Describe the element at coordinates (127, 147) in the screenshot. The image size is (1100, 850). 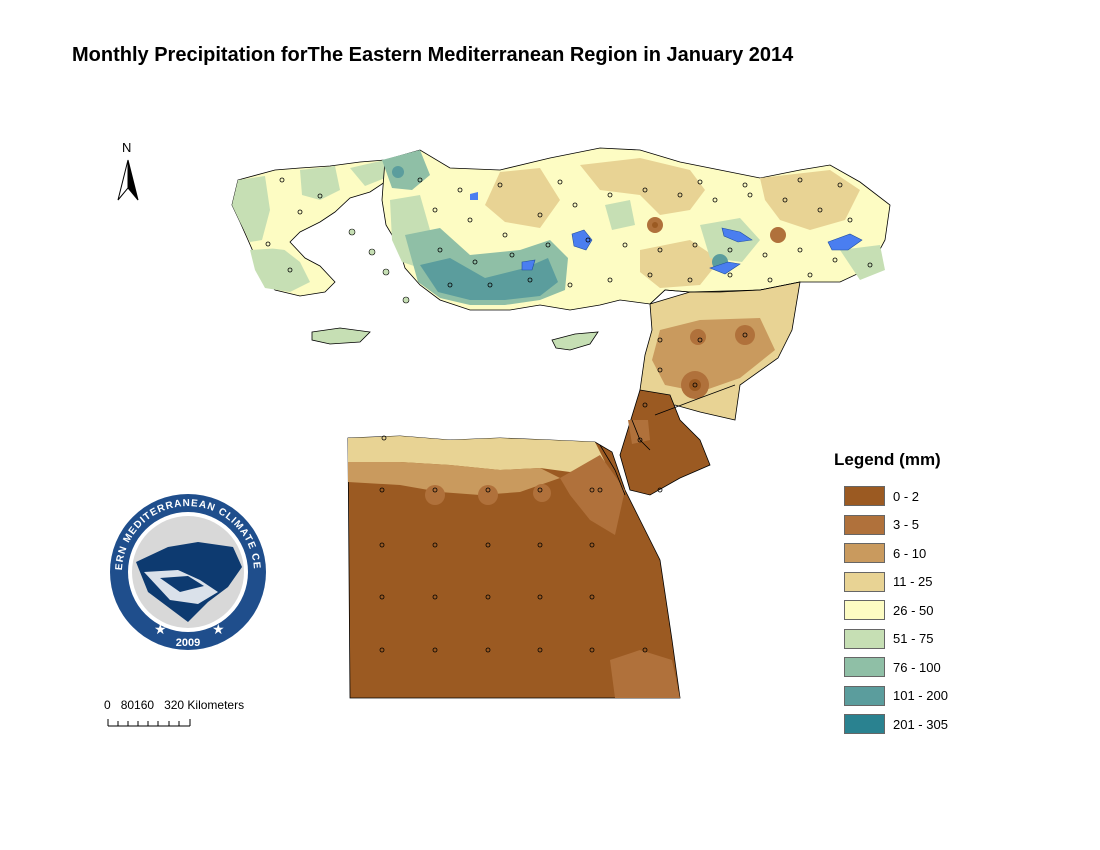
I see `north-arrow-label: N` at that location.